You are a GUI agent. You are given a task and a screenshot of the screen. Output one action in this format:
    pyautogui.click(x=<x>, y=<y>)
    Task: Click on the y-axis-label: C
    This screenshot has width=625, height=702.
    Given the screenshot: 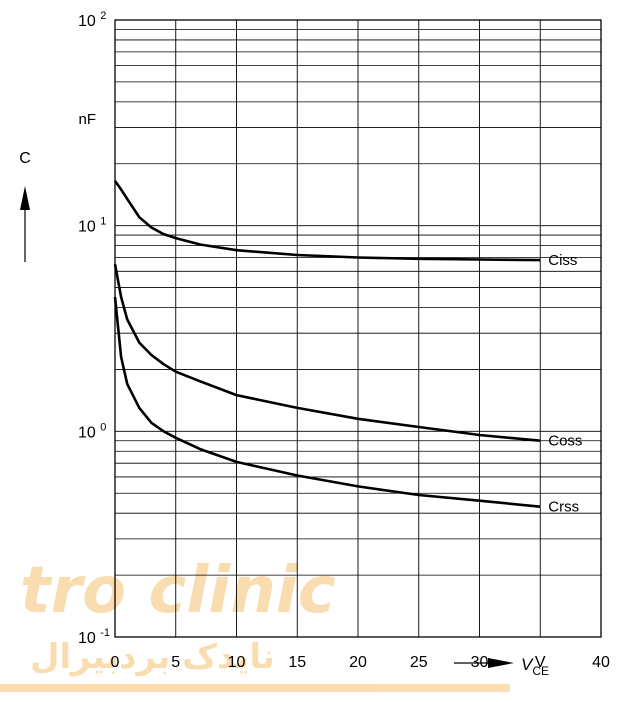 What is the action you would take?
    pyautogui.click(x=25, y=158)
    